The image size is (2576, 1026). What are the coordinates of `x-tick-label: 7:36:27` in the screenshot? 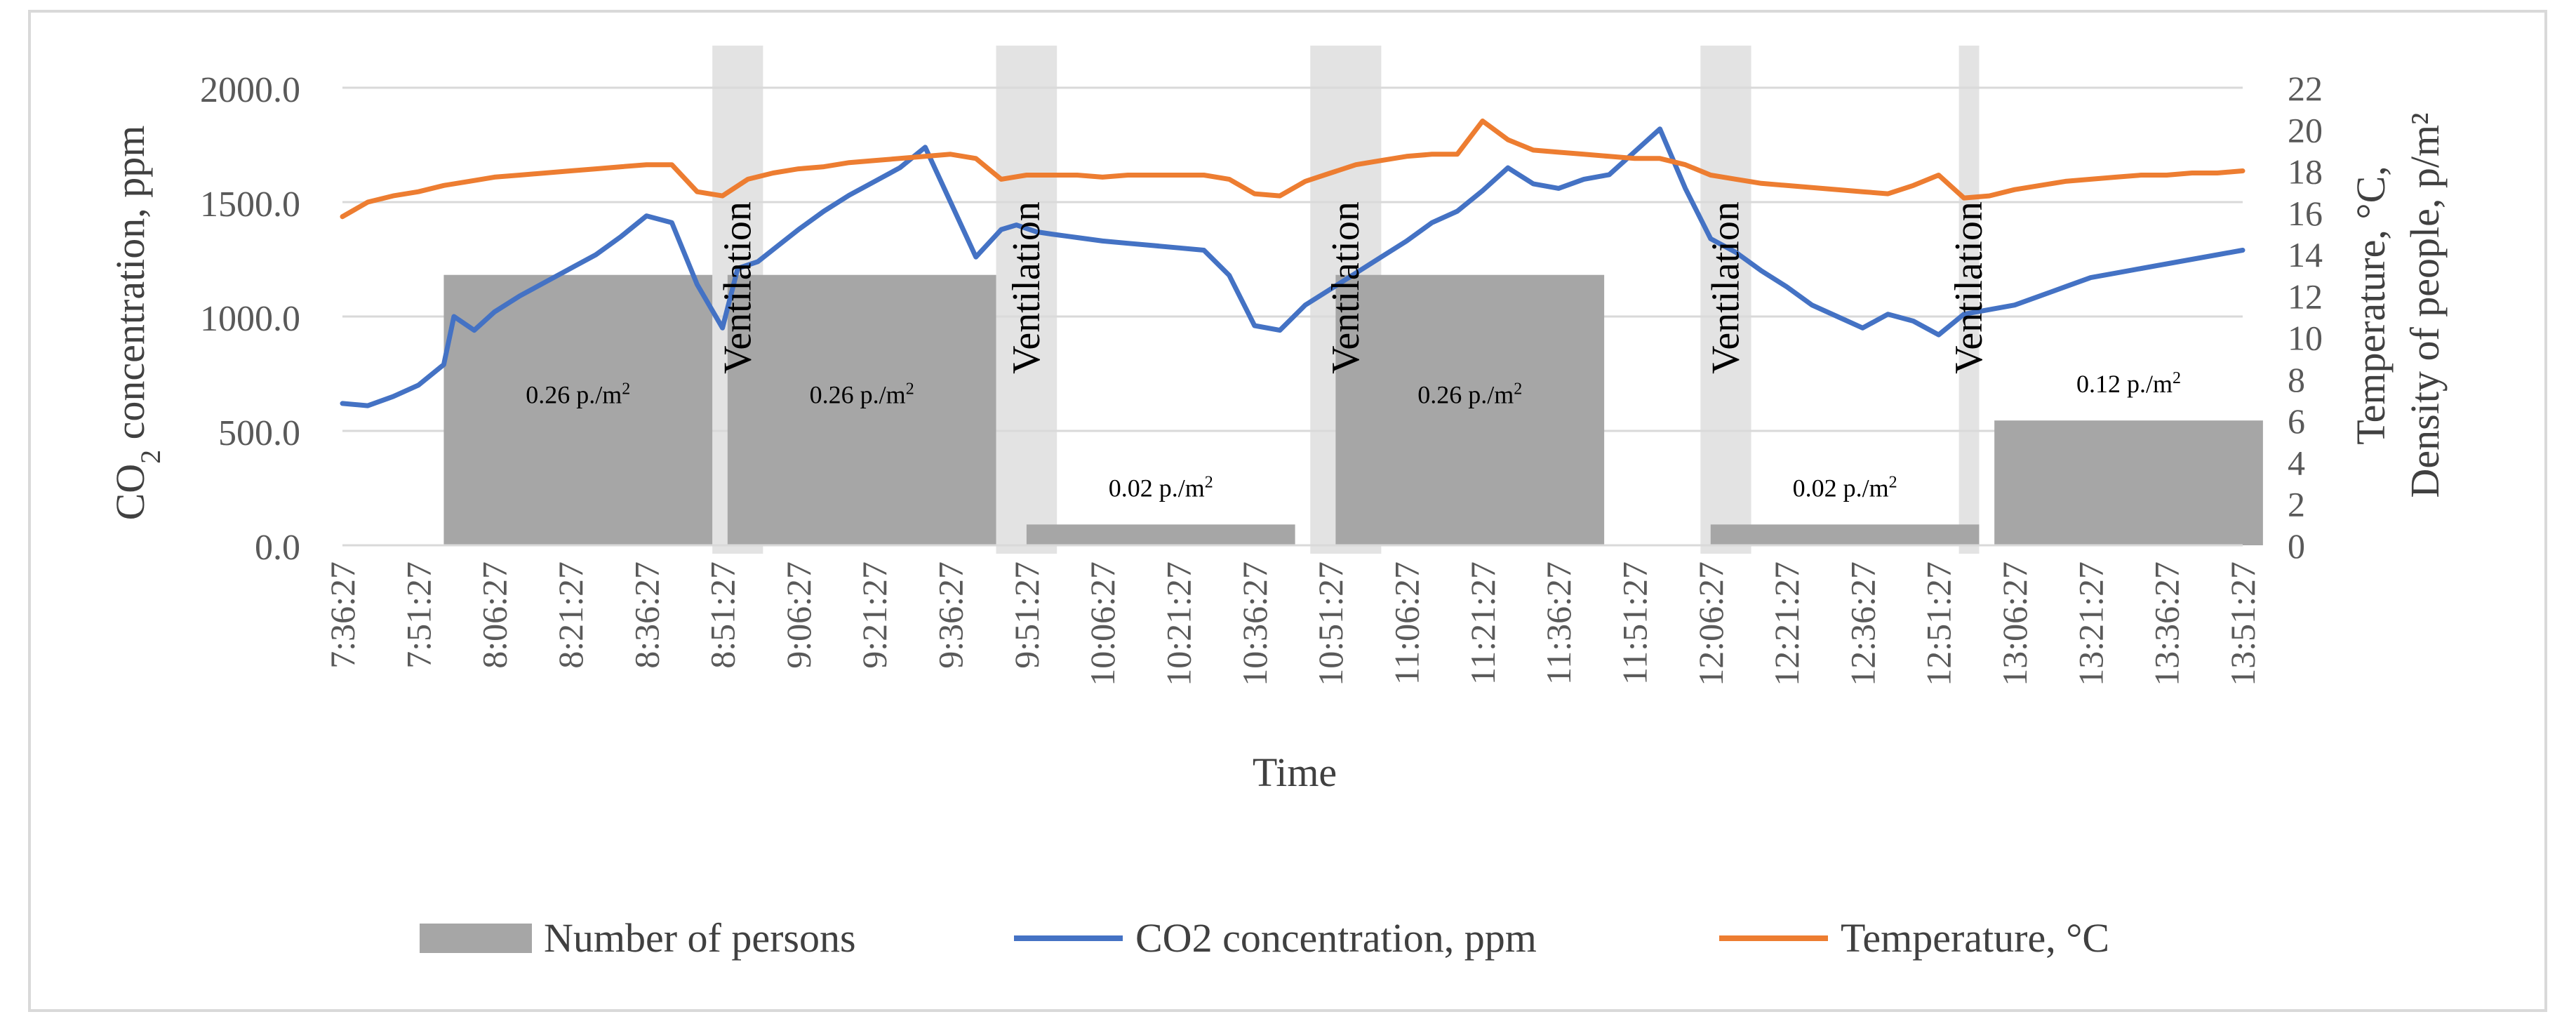 It's located at (342, 615).